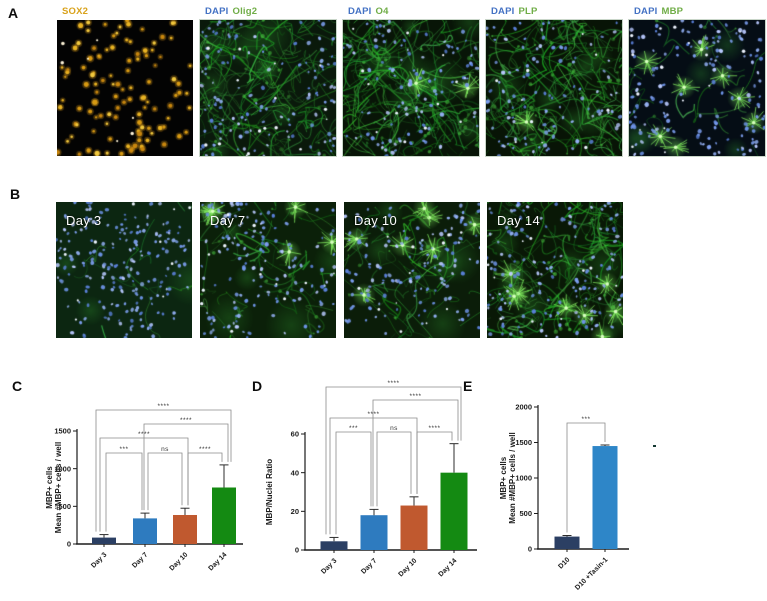  I want to click on panel-d-label: D, so click(257, 386).